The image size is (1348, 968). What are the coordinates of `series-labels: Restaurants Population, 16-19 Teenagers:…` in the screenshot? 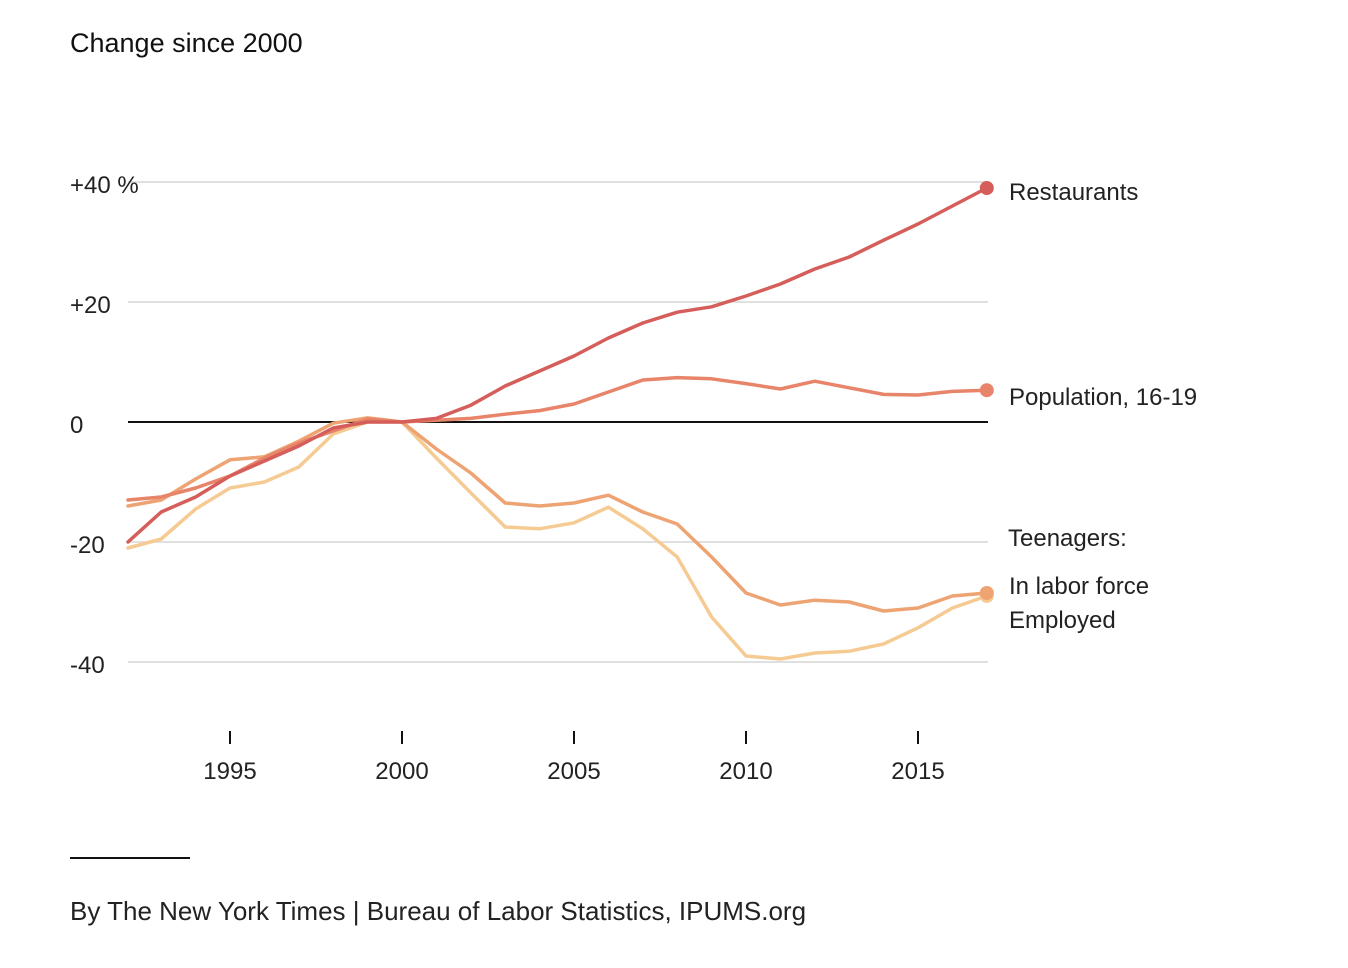 It's located at (1102, 406).